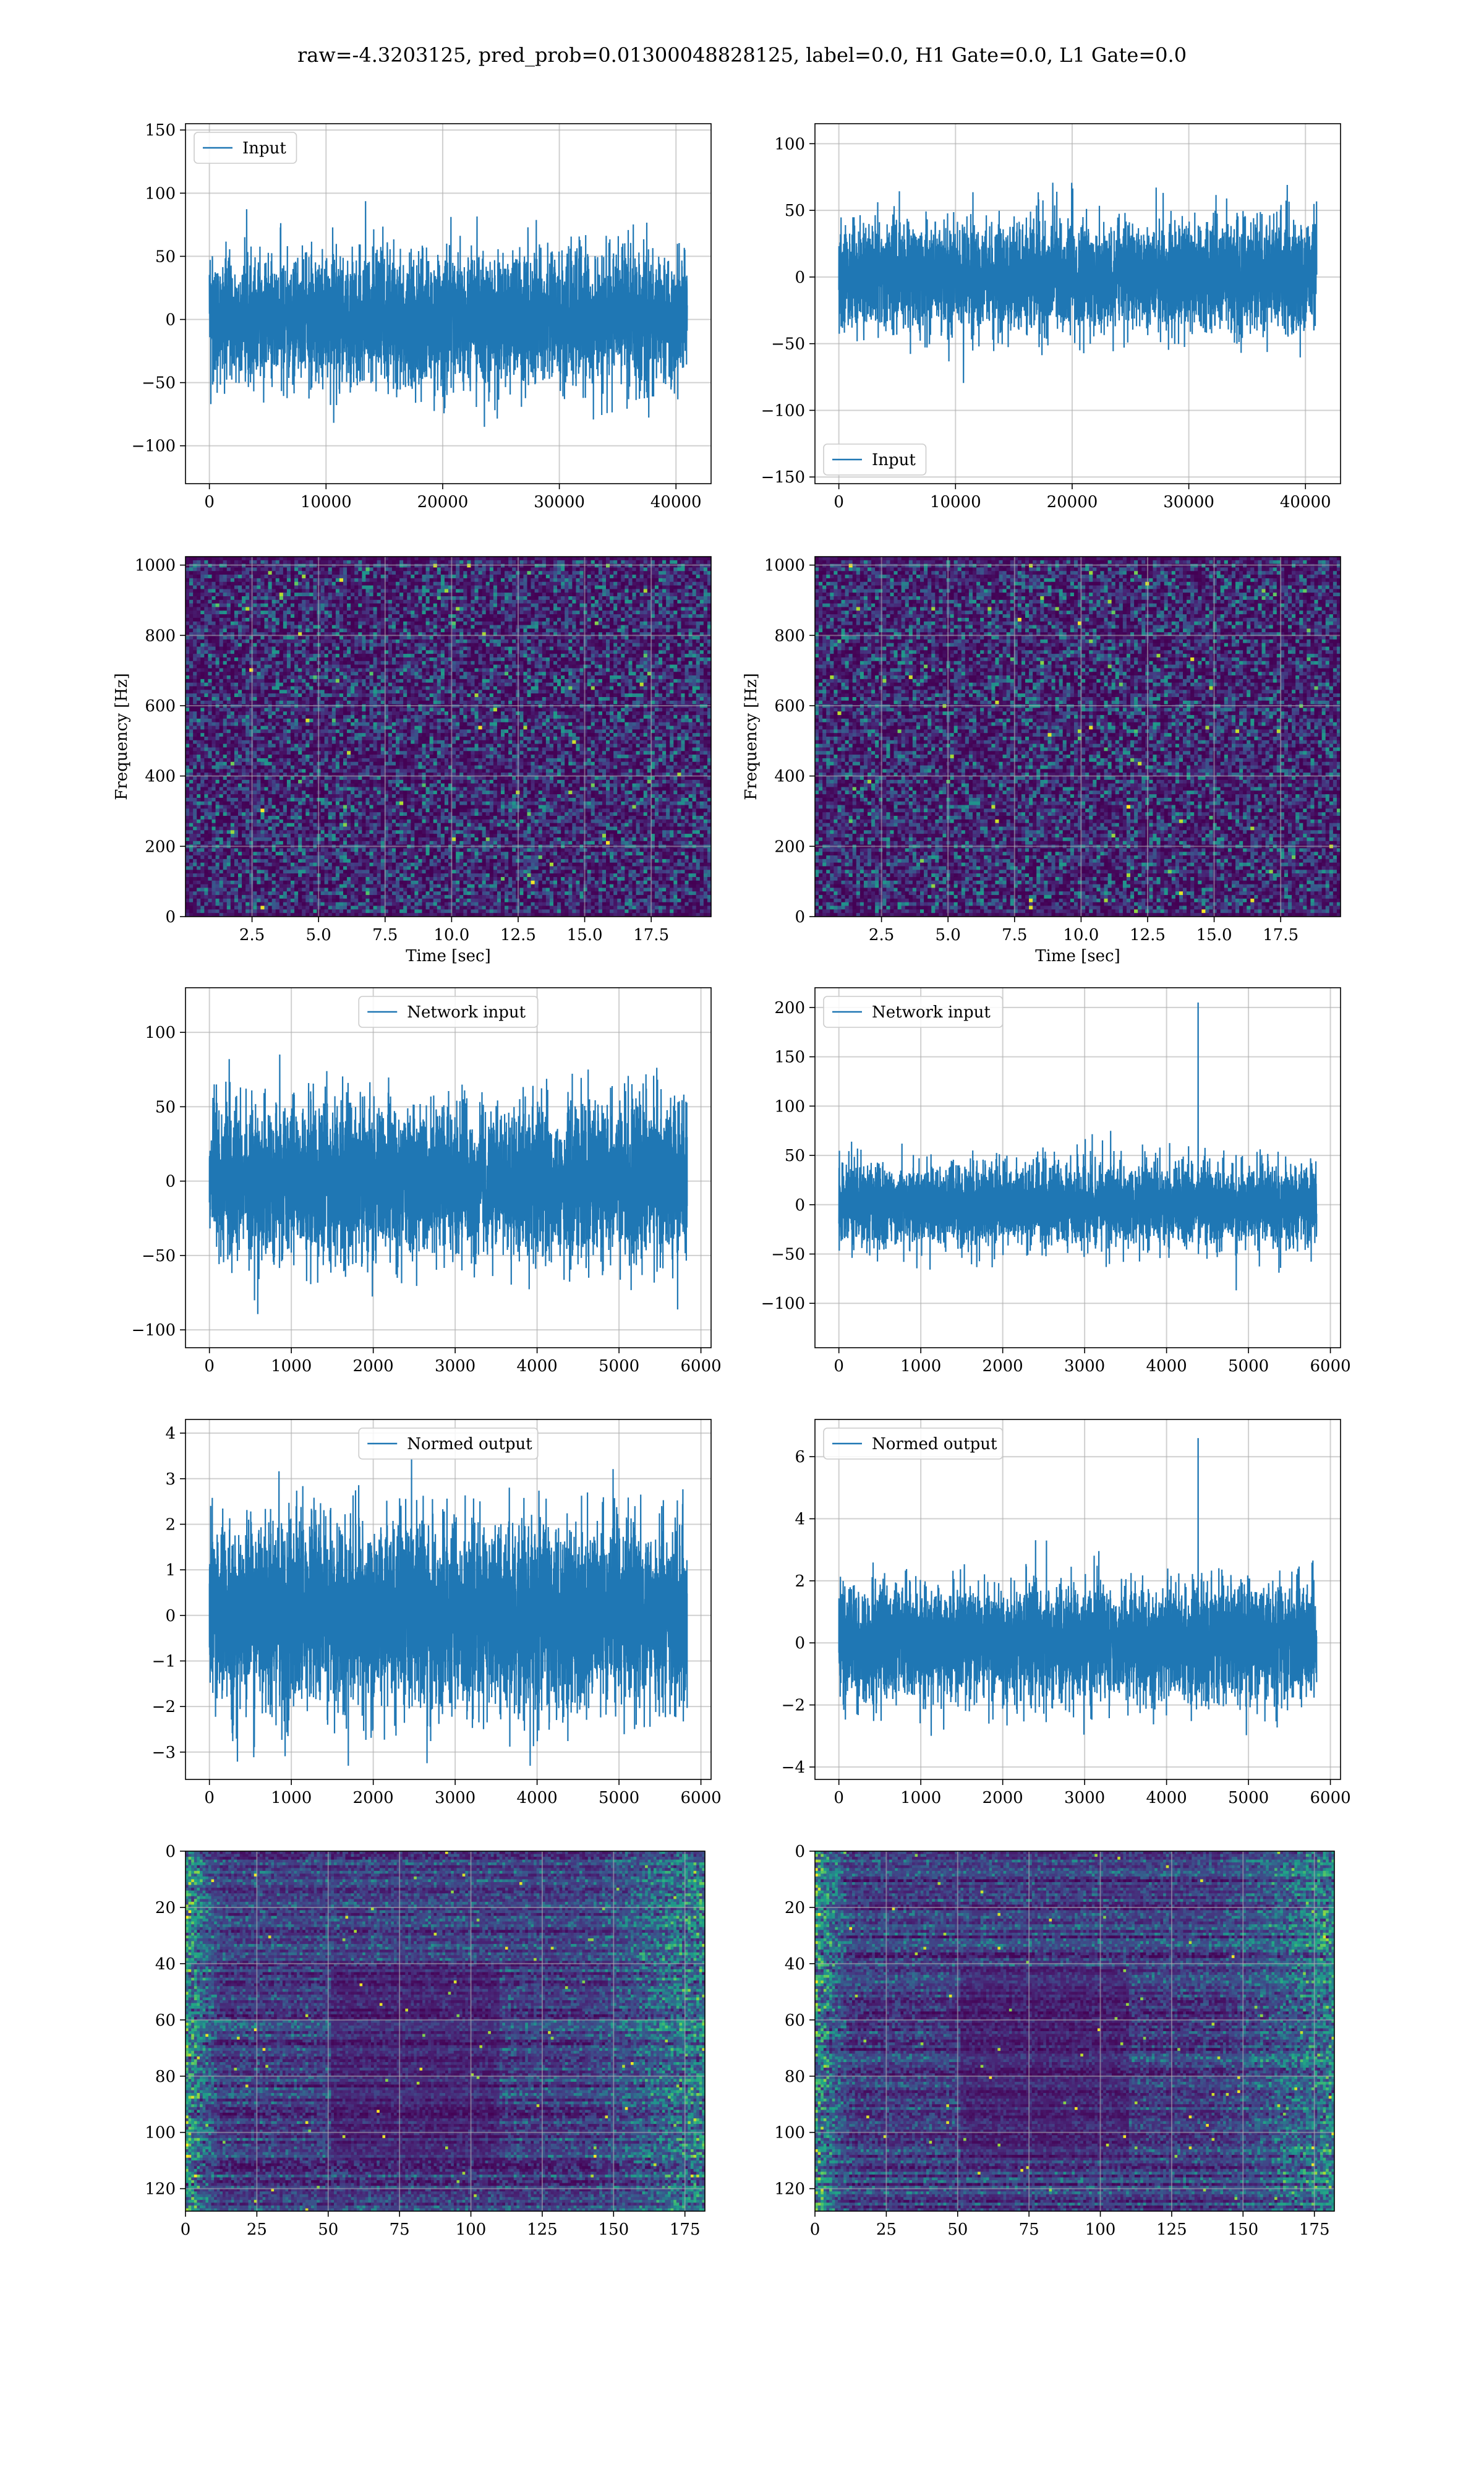  I want to click on y-tick-label: −3, so click(164, 1753).